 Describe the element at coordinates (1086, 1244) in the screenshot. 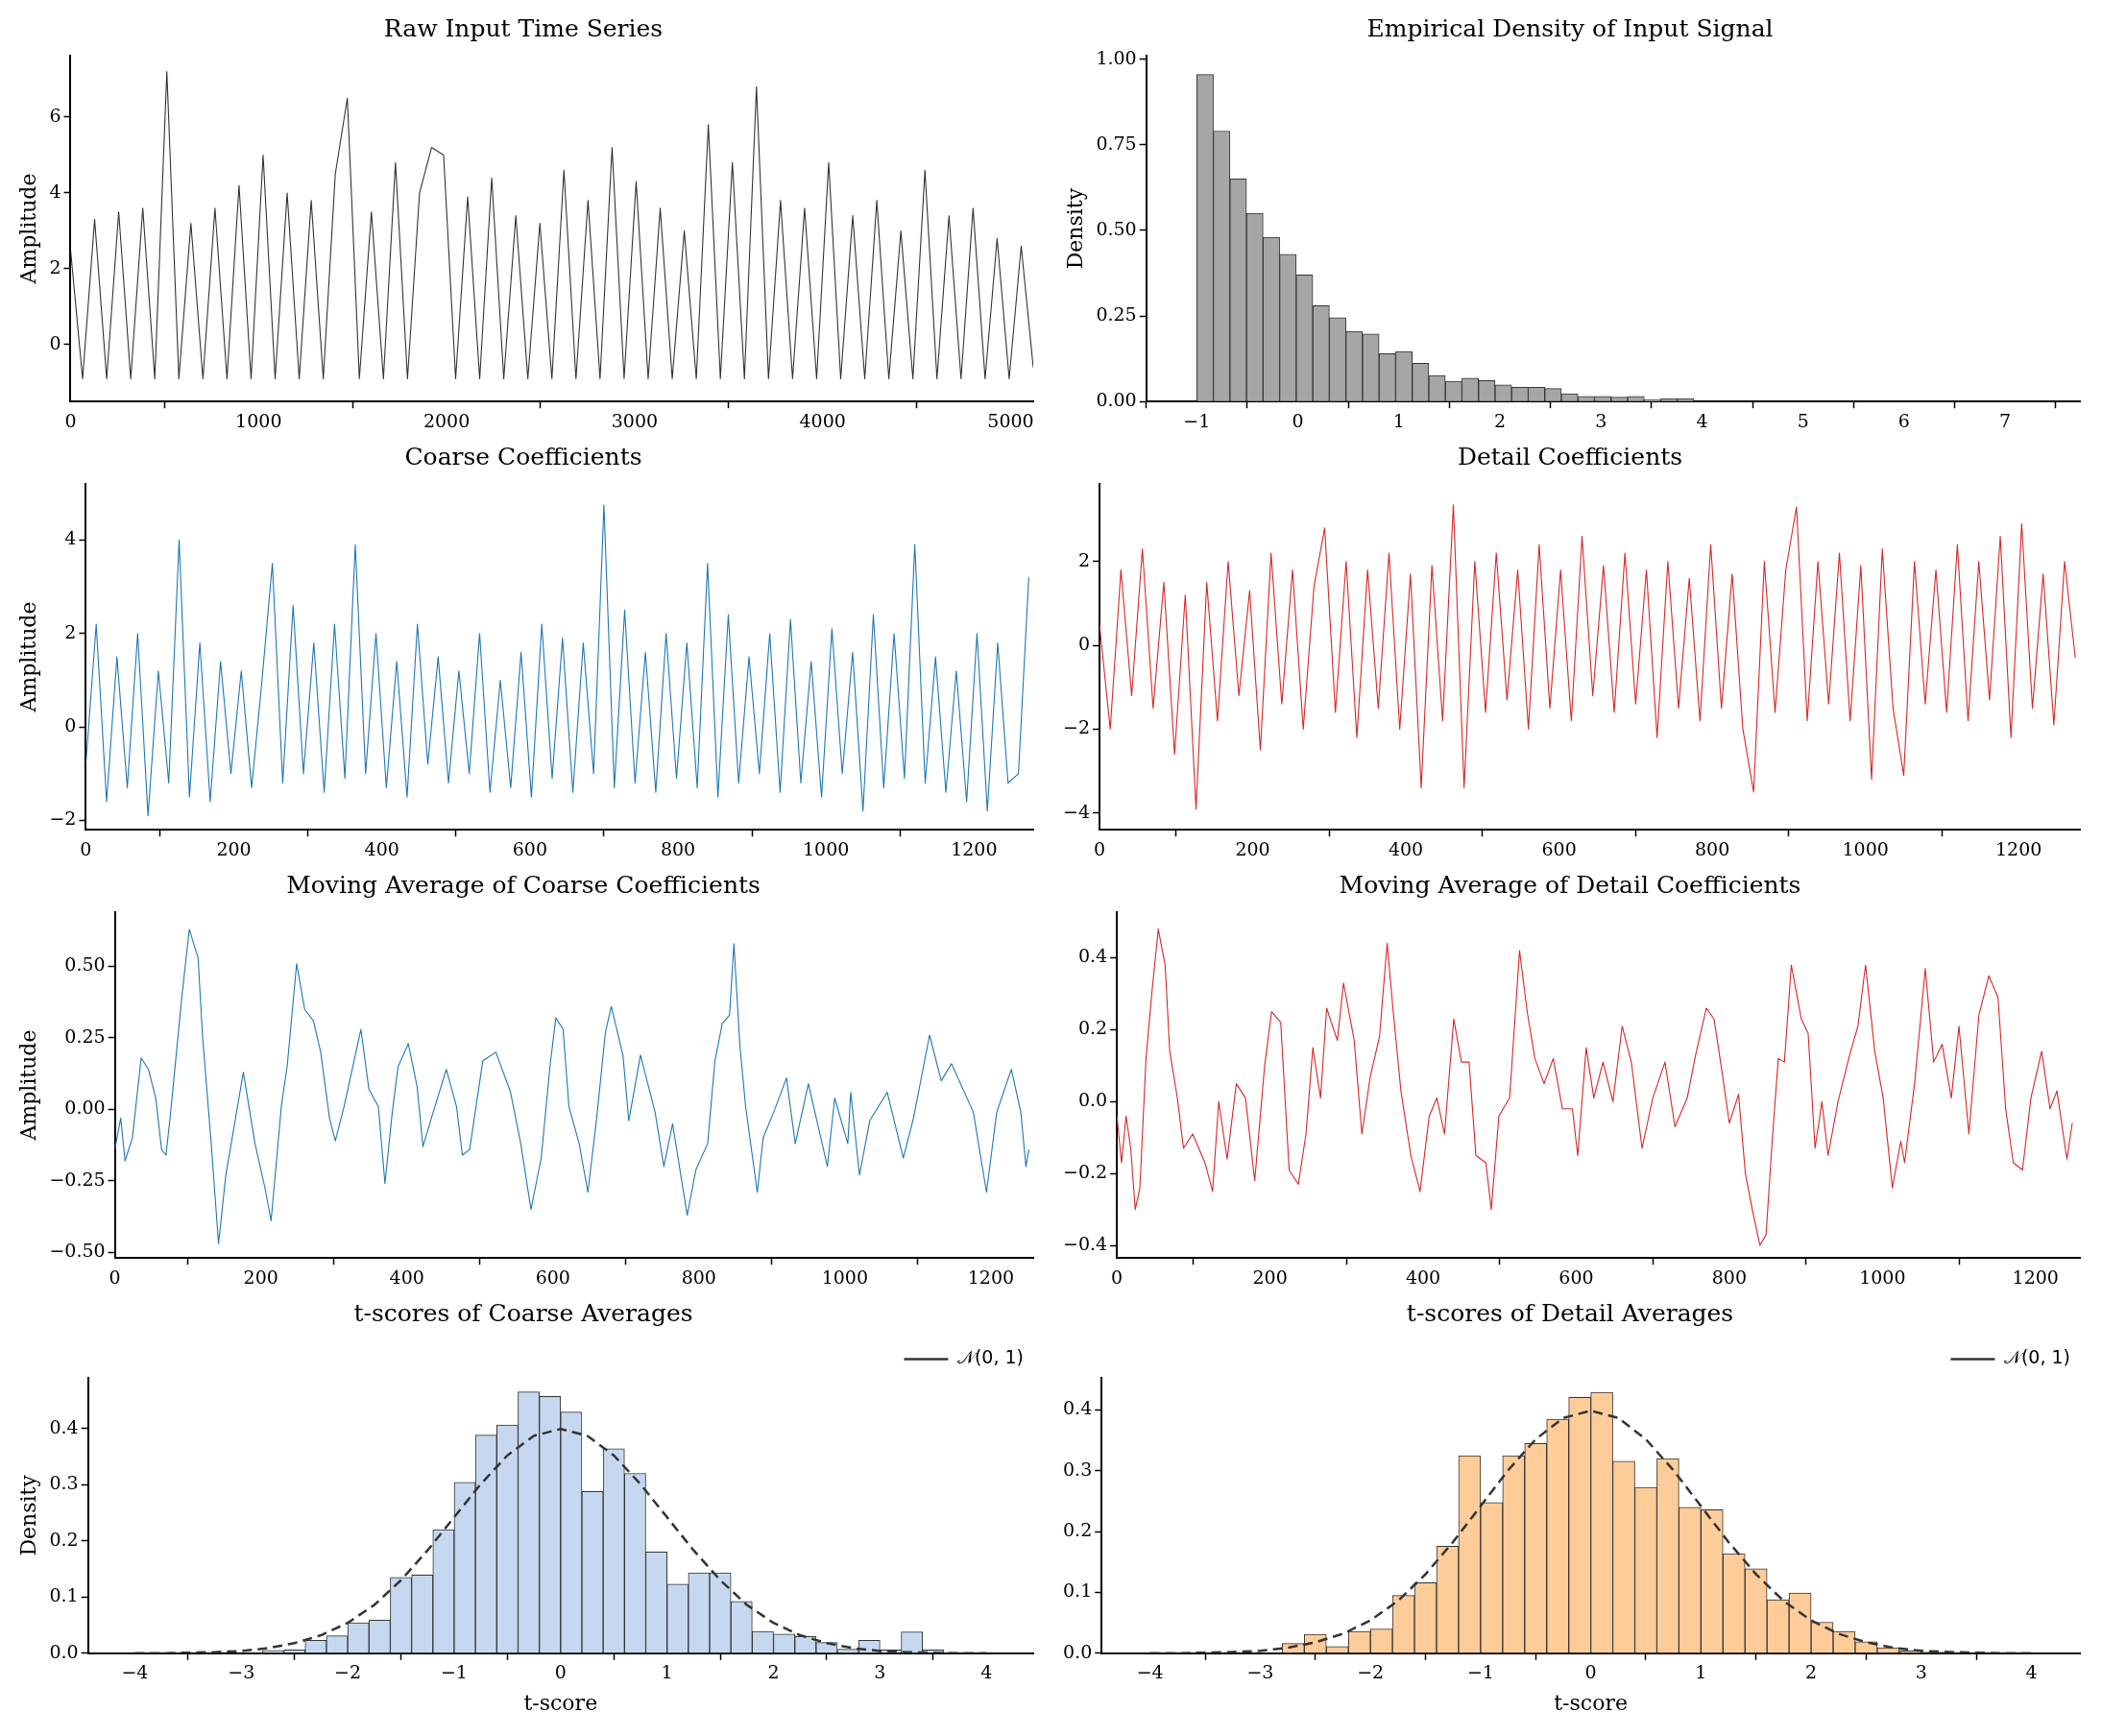

I see `y-tick-label: −0.4` at that location.